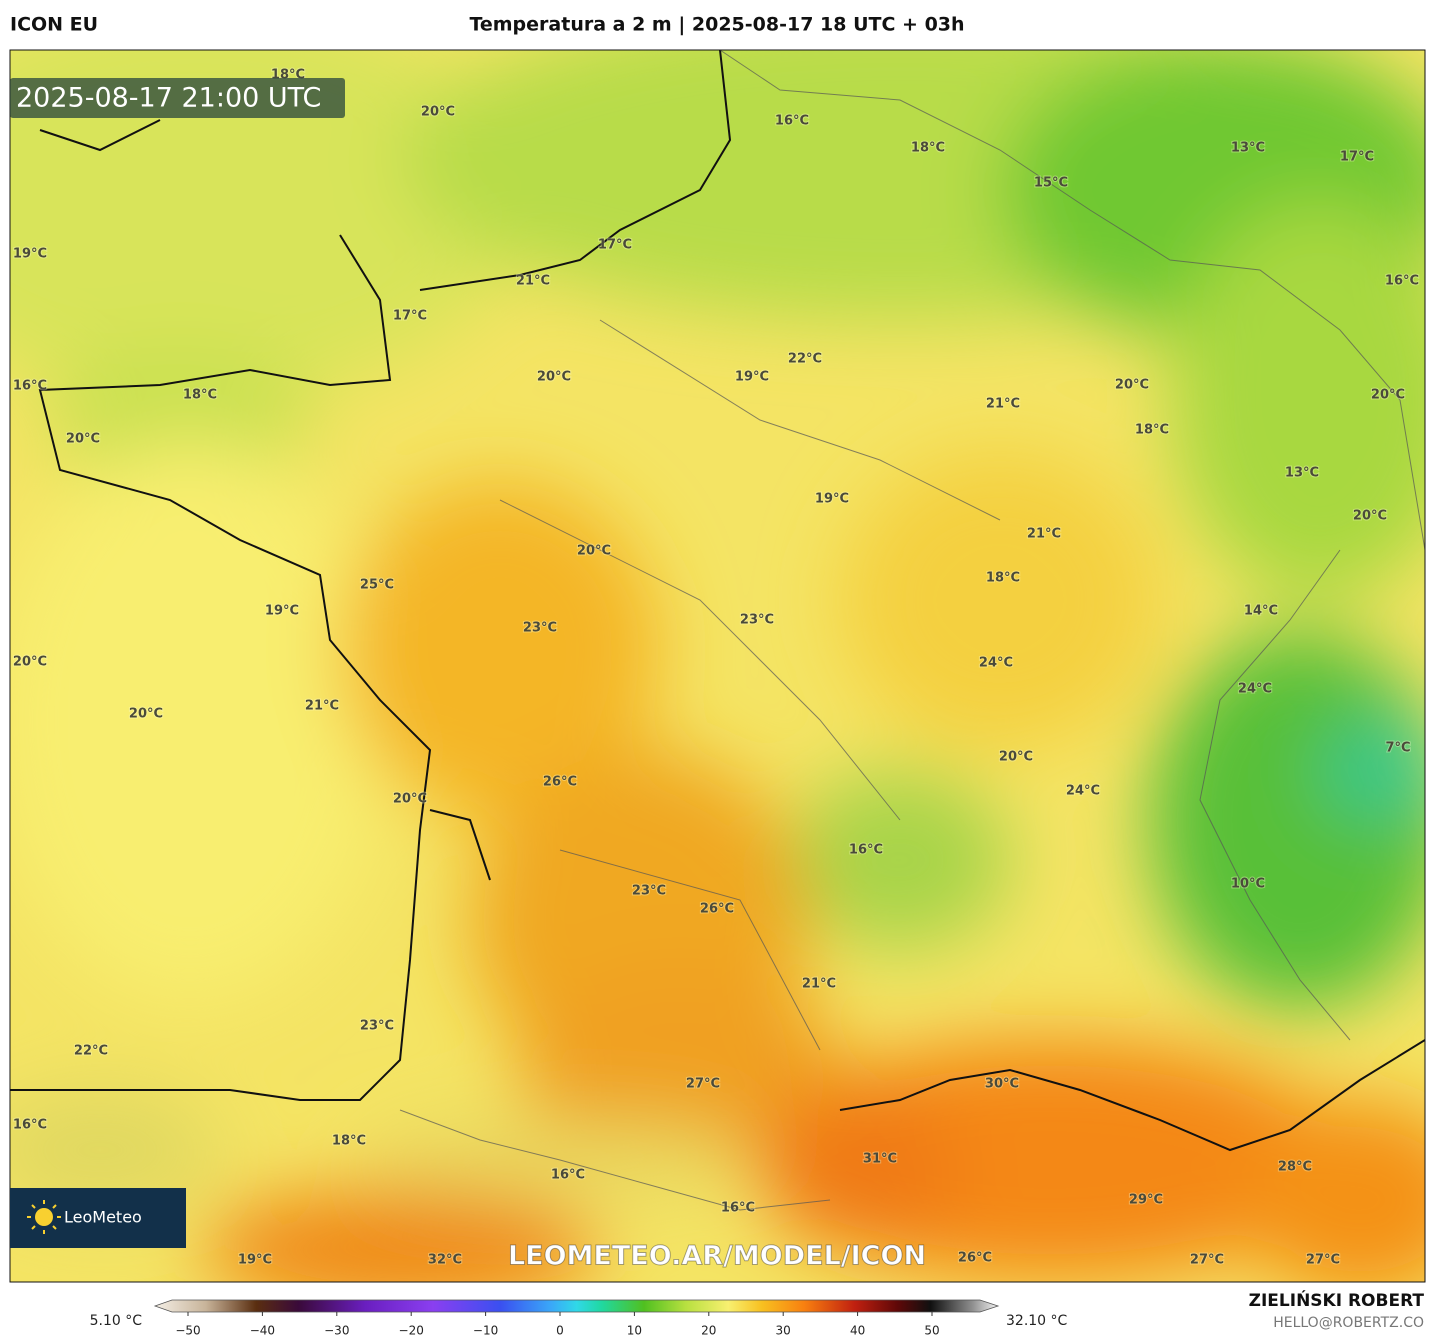 The image size is (1435, 1338). What do you see at coordinates (54, 25) in the screenshot?
I see `model-name: ICON EU` at bounding box center [54, 25].